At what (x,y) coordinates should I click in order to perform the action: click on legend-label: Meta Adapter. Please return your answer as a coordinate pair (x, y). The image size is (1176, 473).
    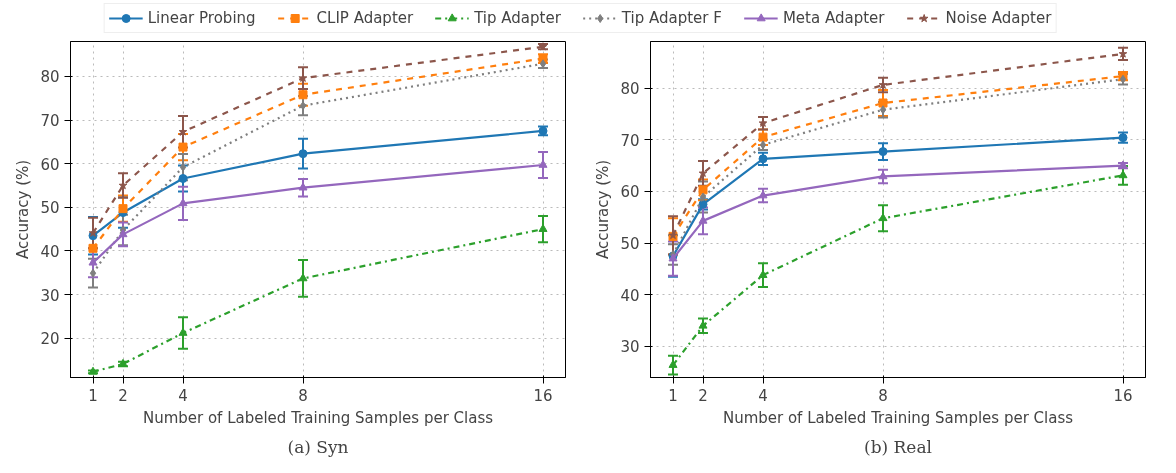
    Looking at the image, I should click on (833, 18).